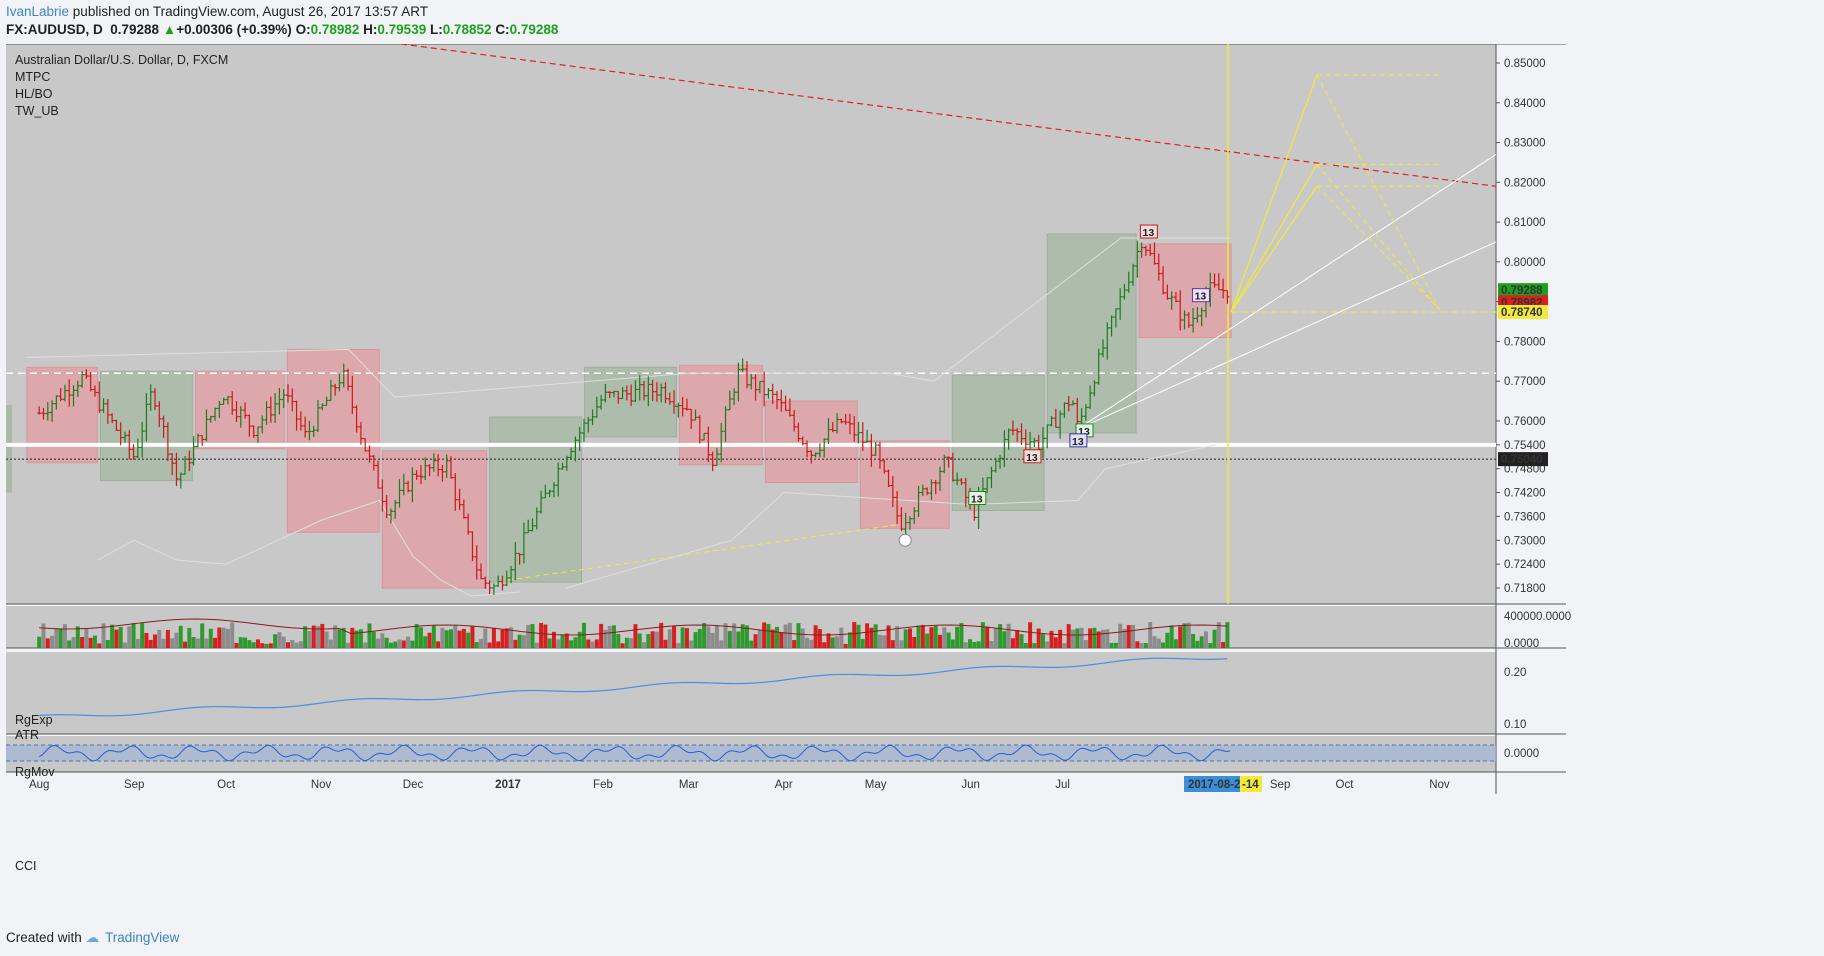  Describe the element at coordinates (54, 29) in the screenshot. I see `symbol-label: FX:AUDUSD, D` at that location.